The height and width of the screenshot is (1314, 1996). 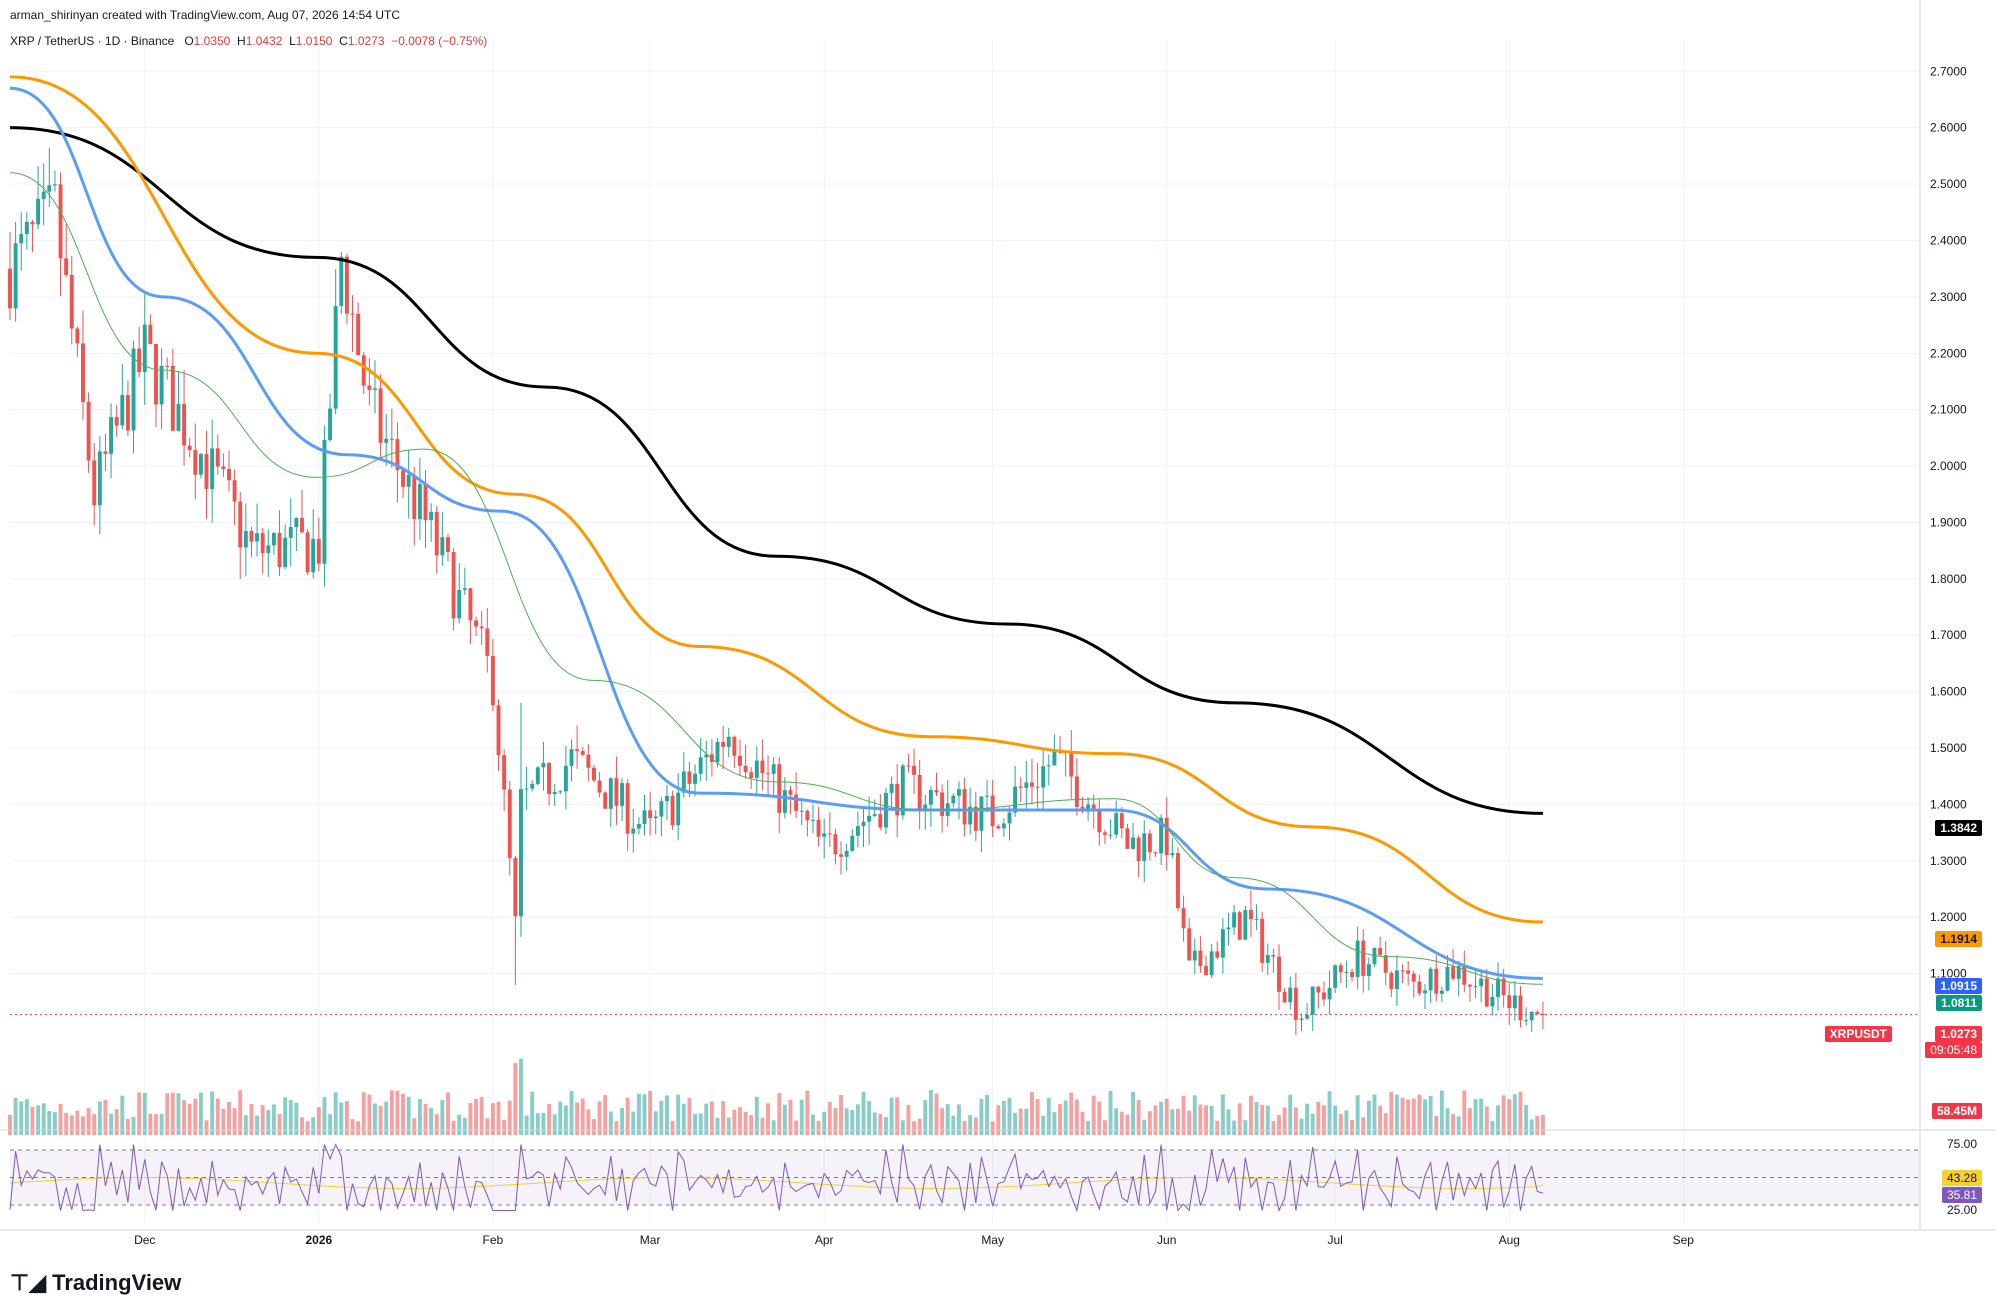 What do you see at coordinates (96, 1282) in the screenshot?
I see `tradingview-logo: ⊤◢ TradingView` at bounding box center [96, 1282].